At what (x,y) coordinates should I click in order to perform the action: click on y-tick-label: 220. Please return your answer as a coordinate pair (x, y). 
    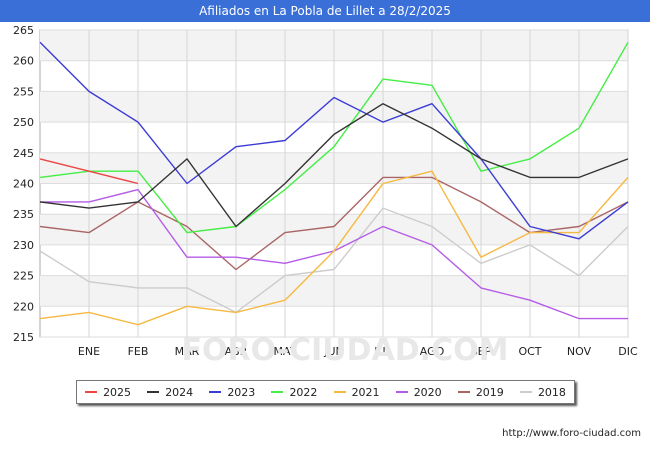
    Looking at the image, I should click on (23, 306).